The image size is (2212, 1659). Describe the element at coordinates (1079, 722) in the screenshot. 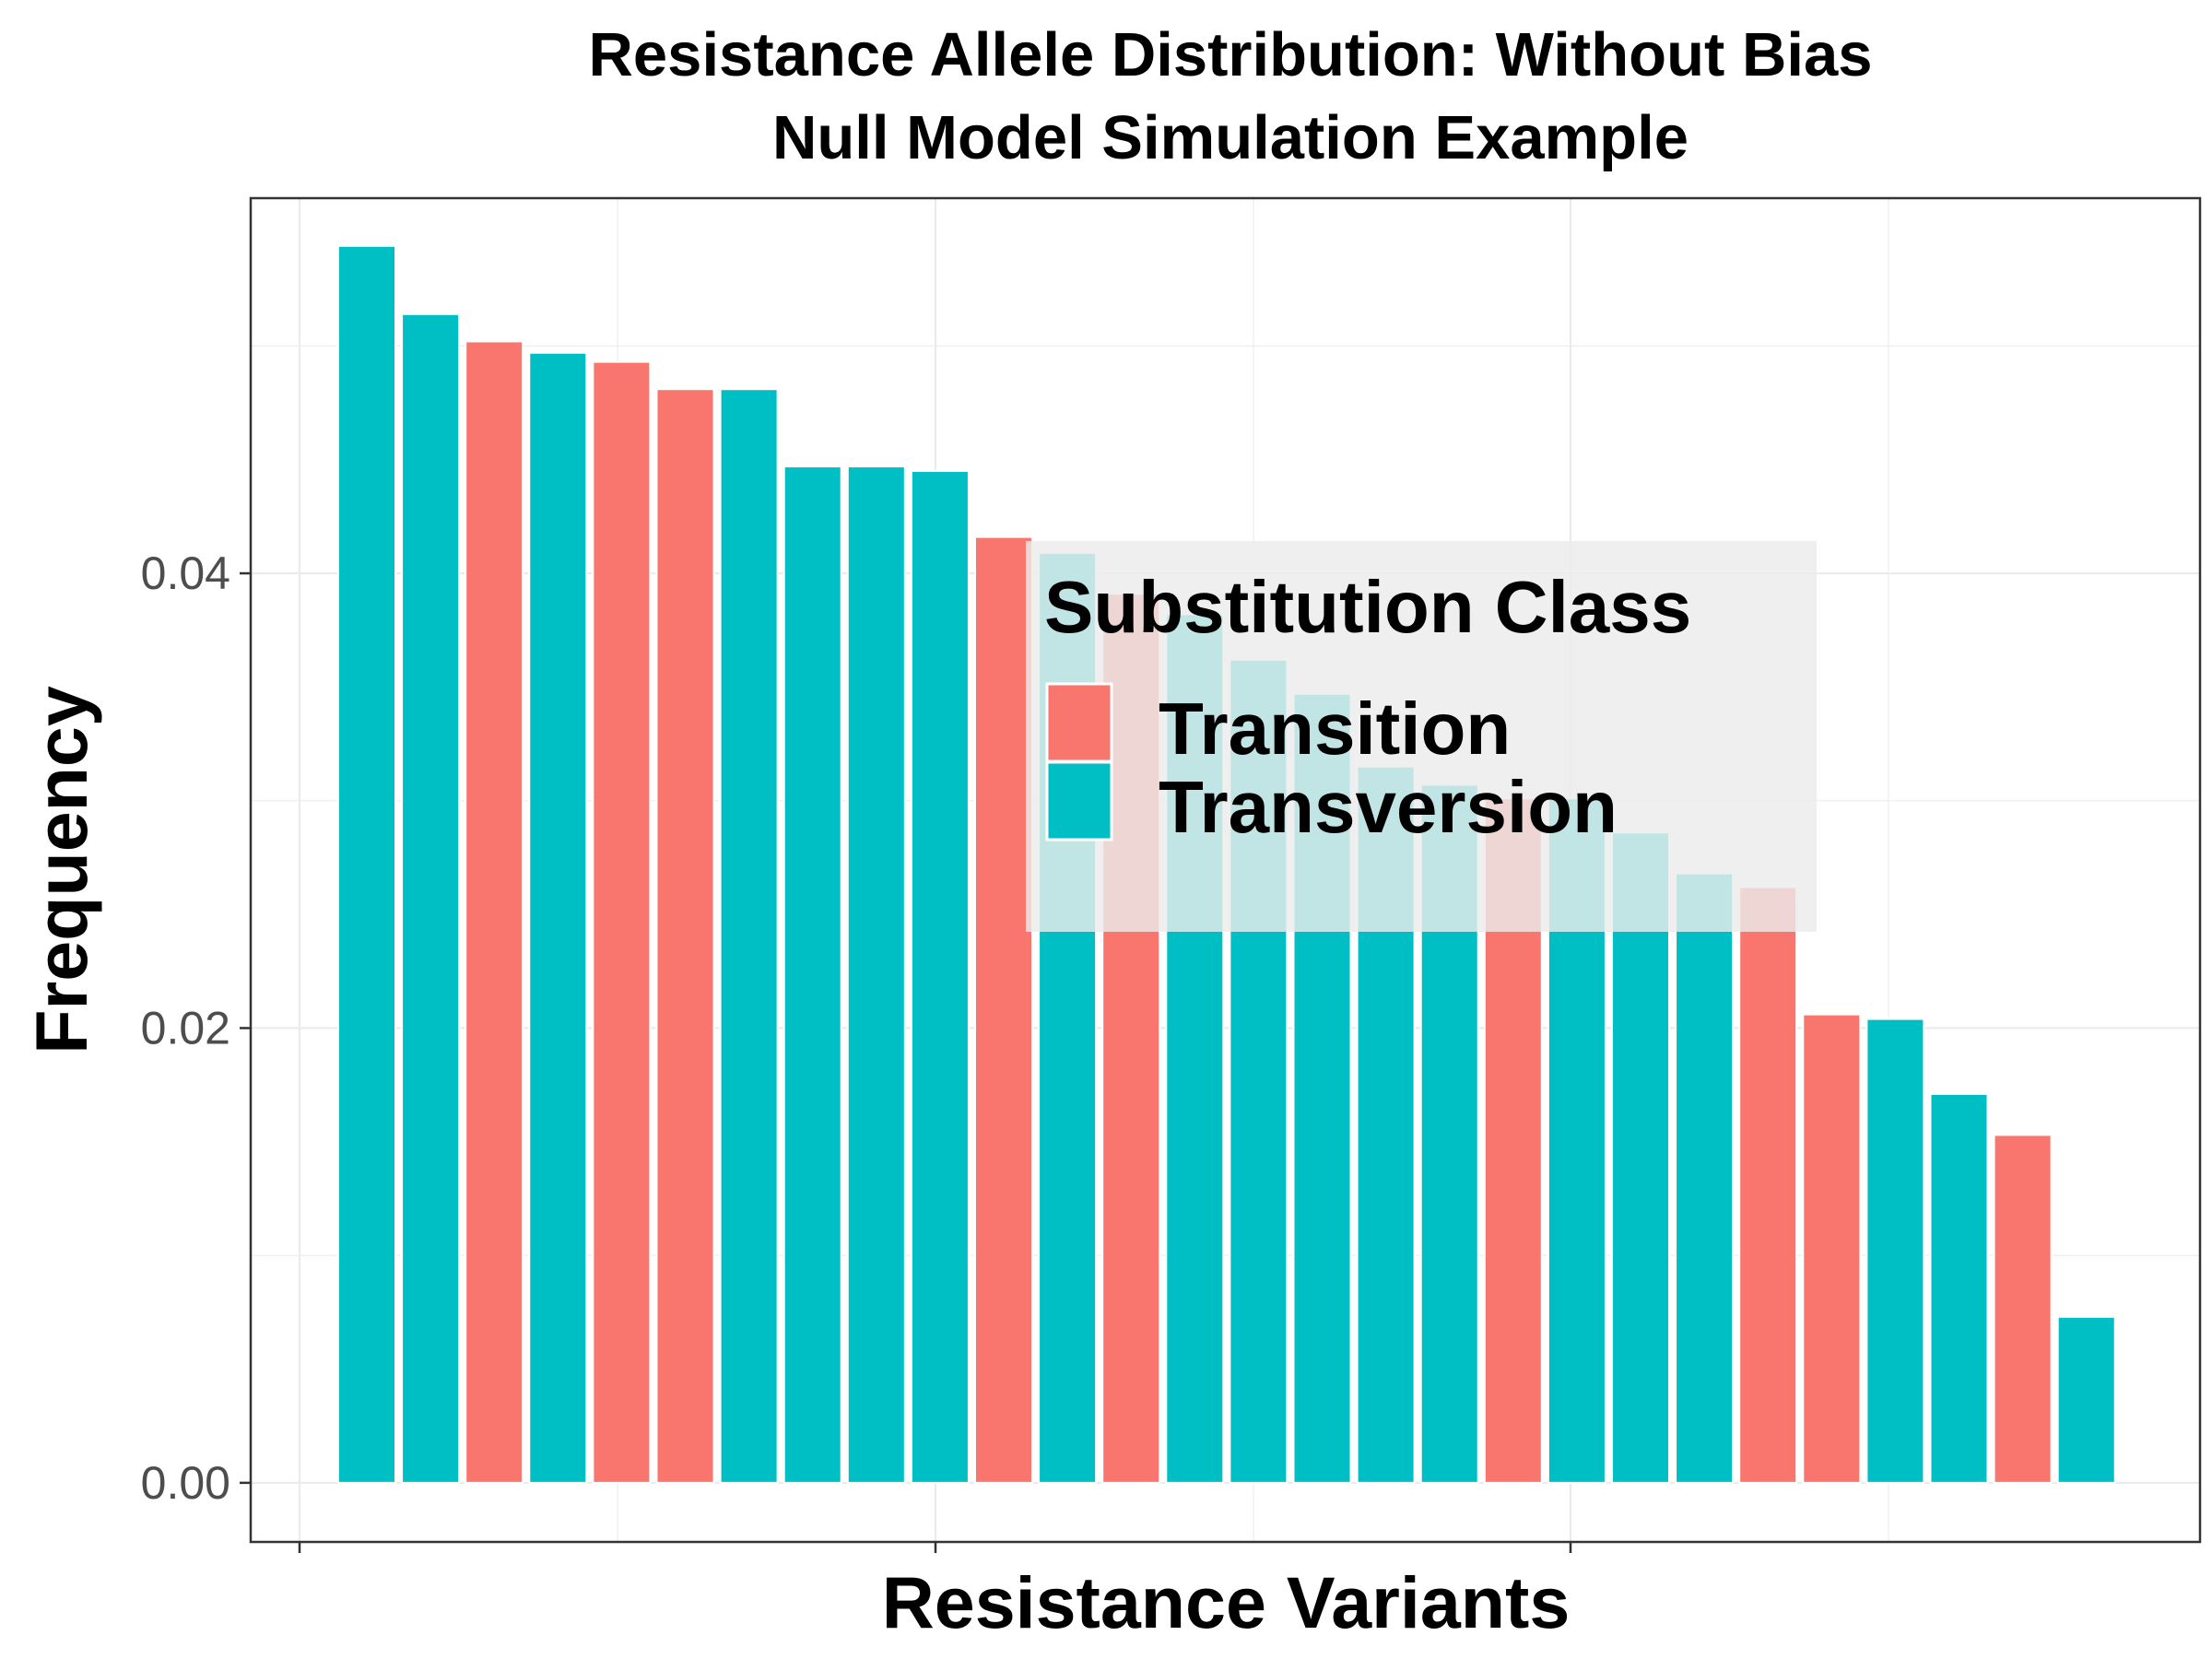

I see `legend-key-transition` at that location.